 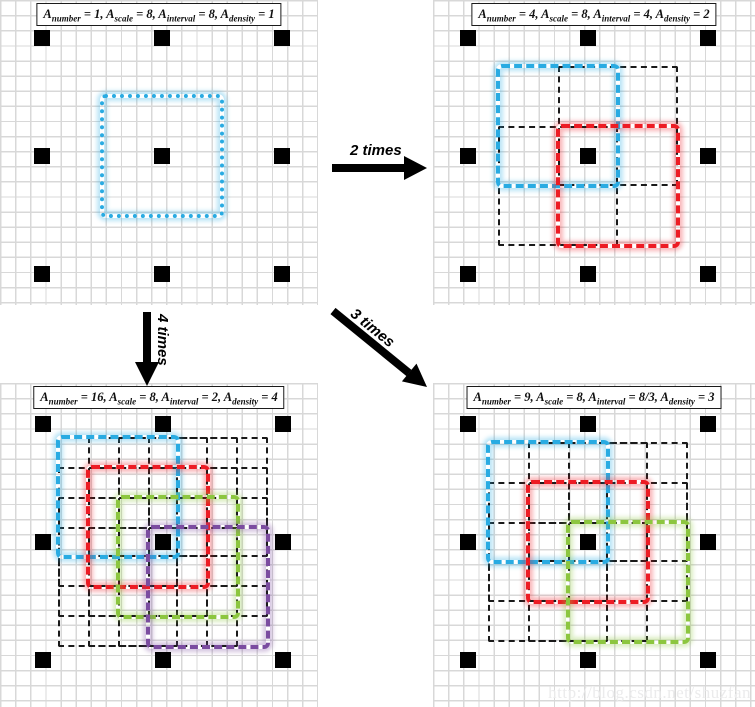 What do you see at coordinates (649, 692) in the screenshot?
I see `watermark-url: http://blog.csdn.net/shuzfan` at bounding box center [649, 692].